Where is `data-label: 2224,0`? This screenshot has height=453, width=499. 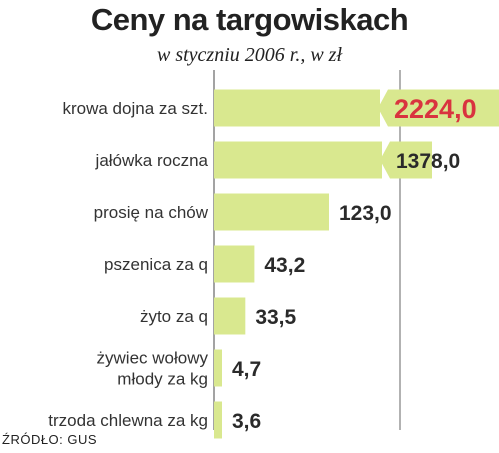 data-label: 2224,0 is located at coordinates (435, 109).